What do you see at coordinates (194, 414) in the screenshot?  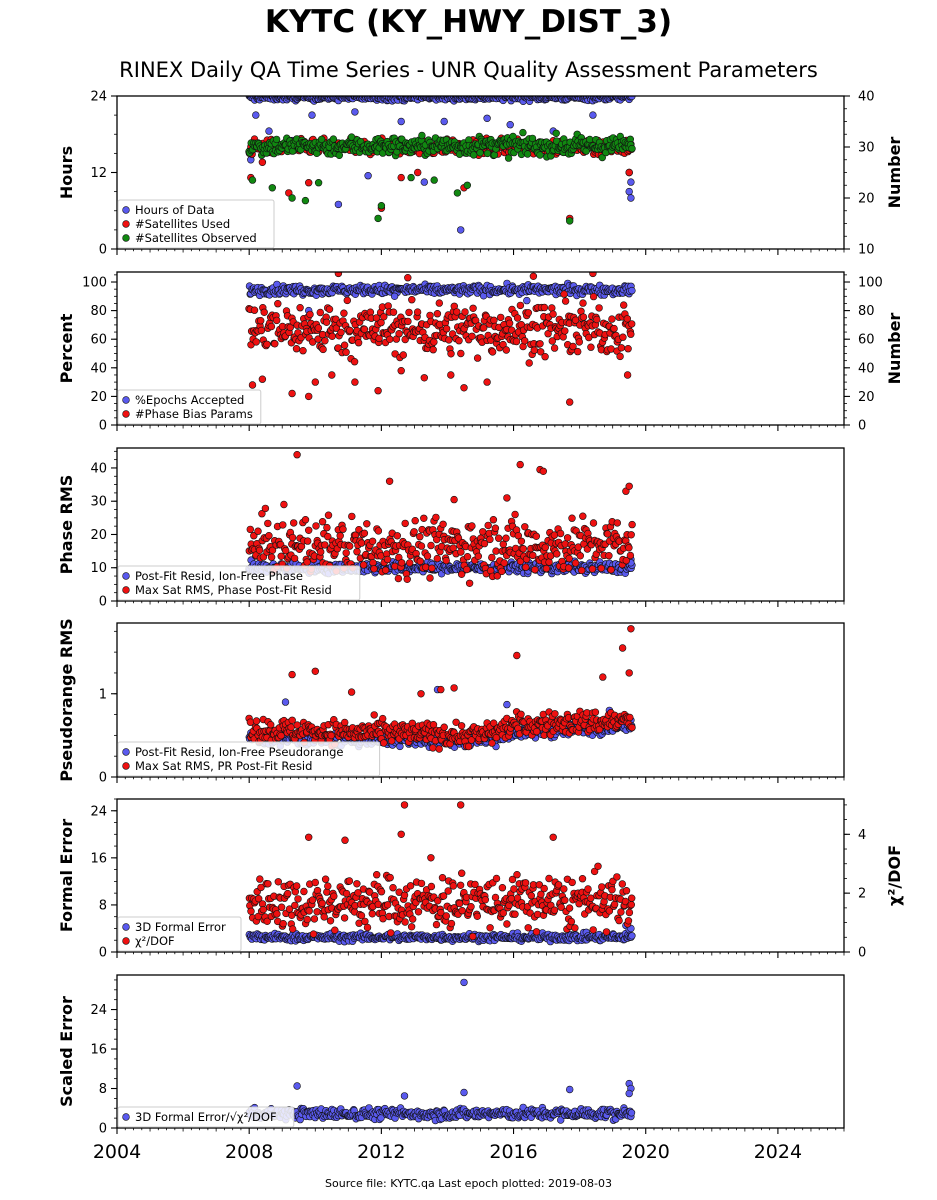 I see `legend-label: #Phase Bias Params` at bounding box center [194, 414].